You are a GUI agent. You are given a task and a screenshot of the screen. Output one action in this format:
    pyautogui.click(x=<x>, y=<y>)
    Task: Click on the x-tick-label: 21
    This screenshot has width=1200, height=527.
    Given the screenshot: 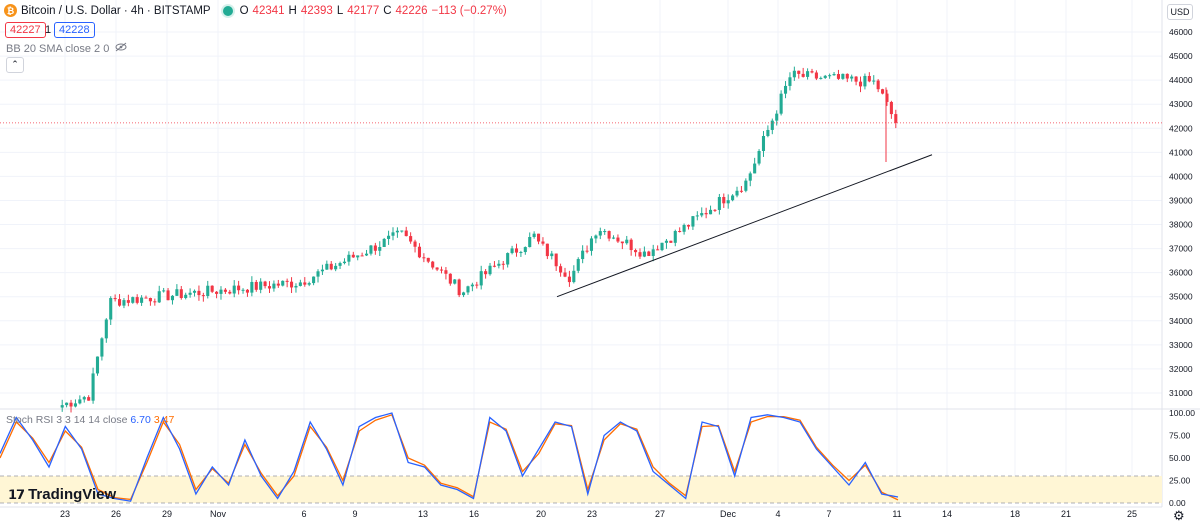 What is the action you would take?
    pyautogui.click(x=1066, y=514)
    